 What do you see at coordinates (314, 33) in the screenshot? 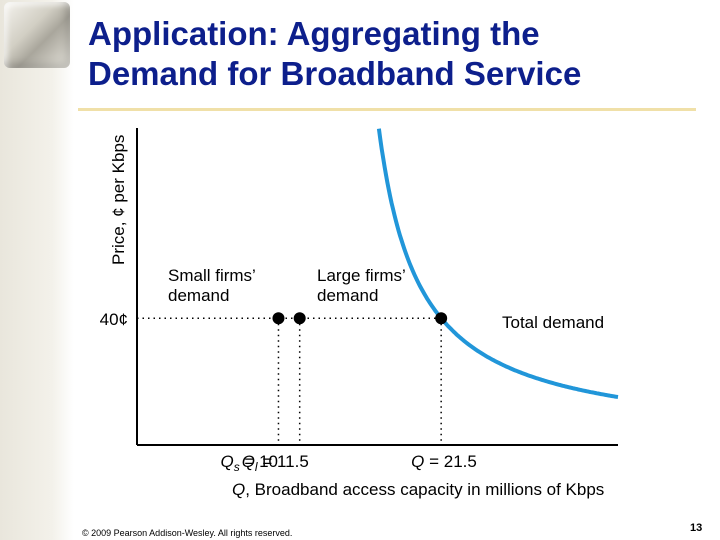
I see `title-line-1: Application: Aggregating the` at bounding box center [314, 33].